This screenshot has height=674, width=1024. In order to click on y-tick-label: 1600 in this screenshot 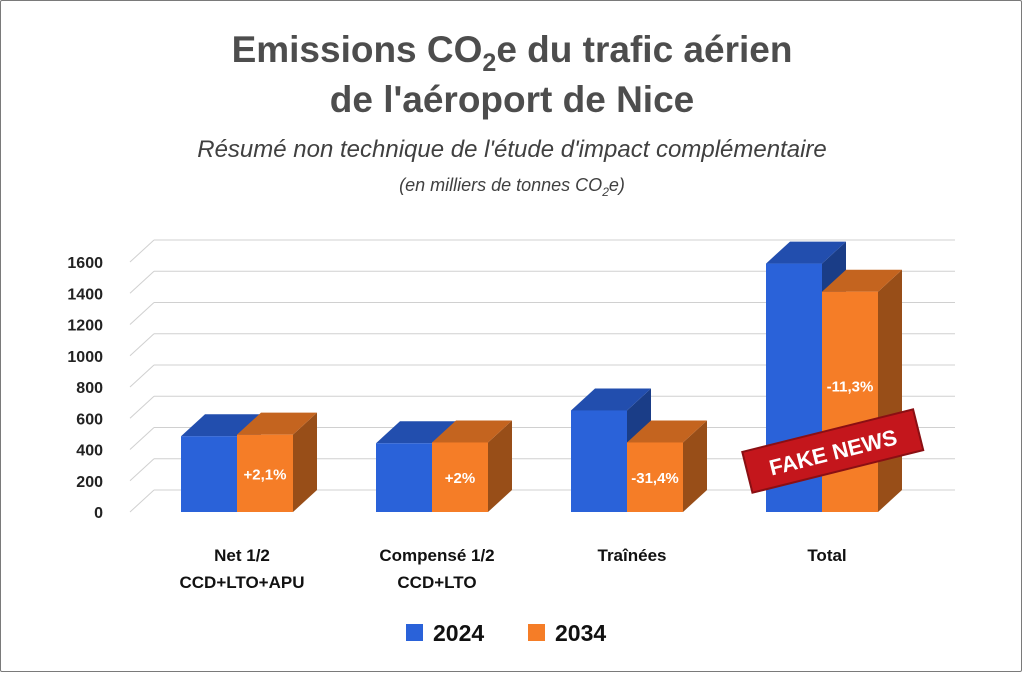, I will do `click(85, 263)`.